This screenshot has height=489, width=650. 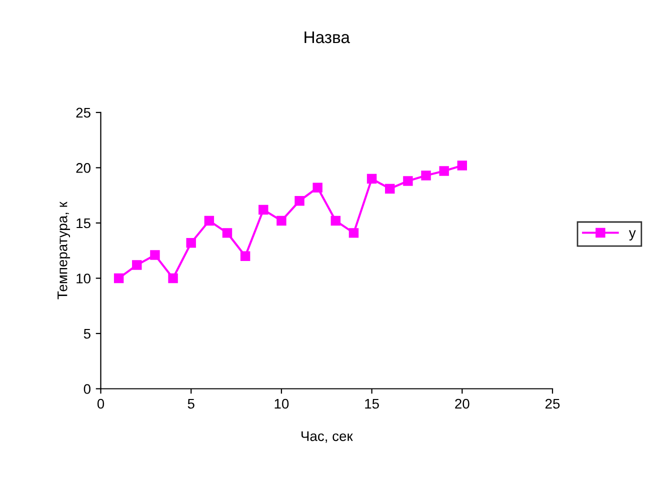 What do you see at coordinates (462, 403) in the screenshot?
I see `x-tick-label: 20` at bounding box center [462, 403].